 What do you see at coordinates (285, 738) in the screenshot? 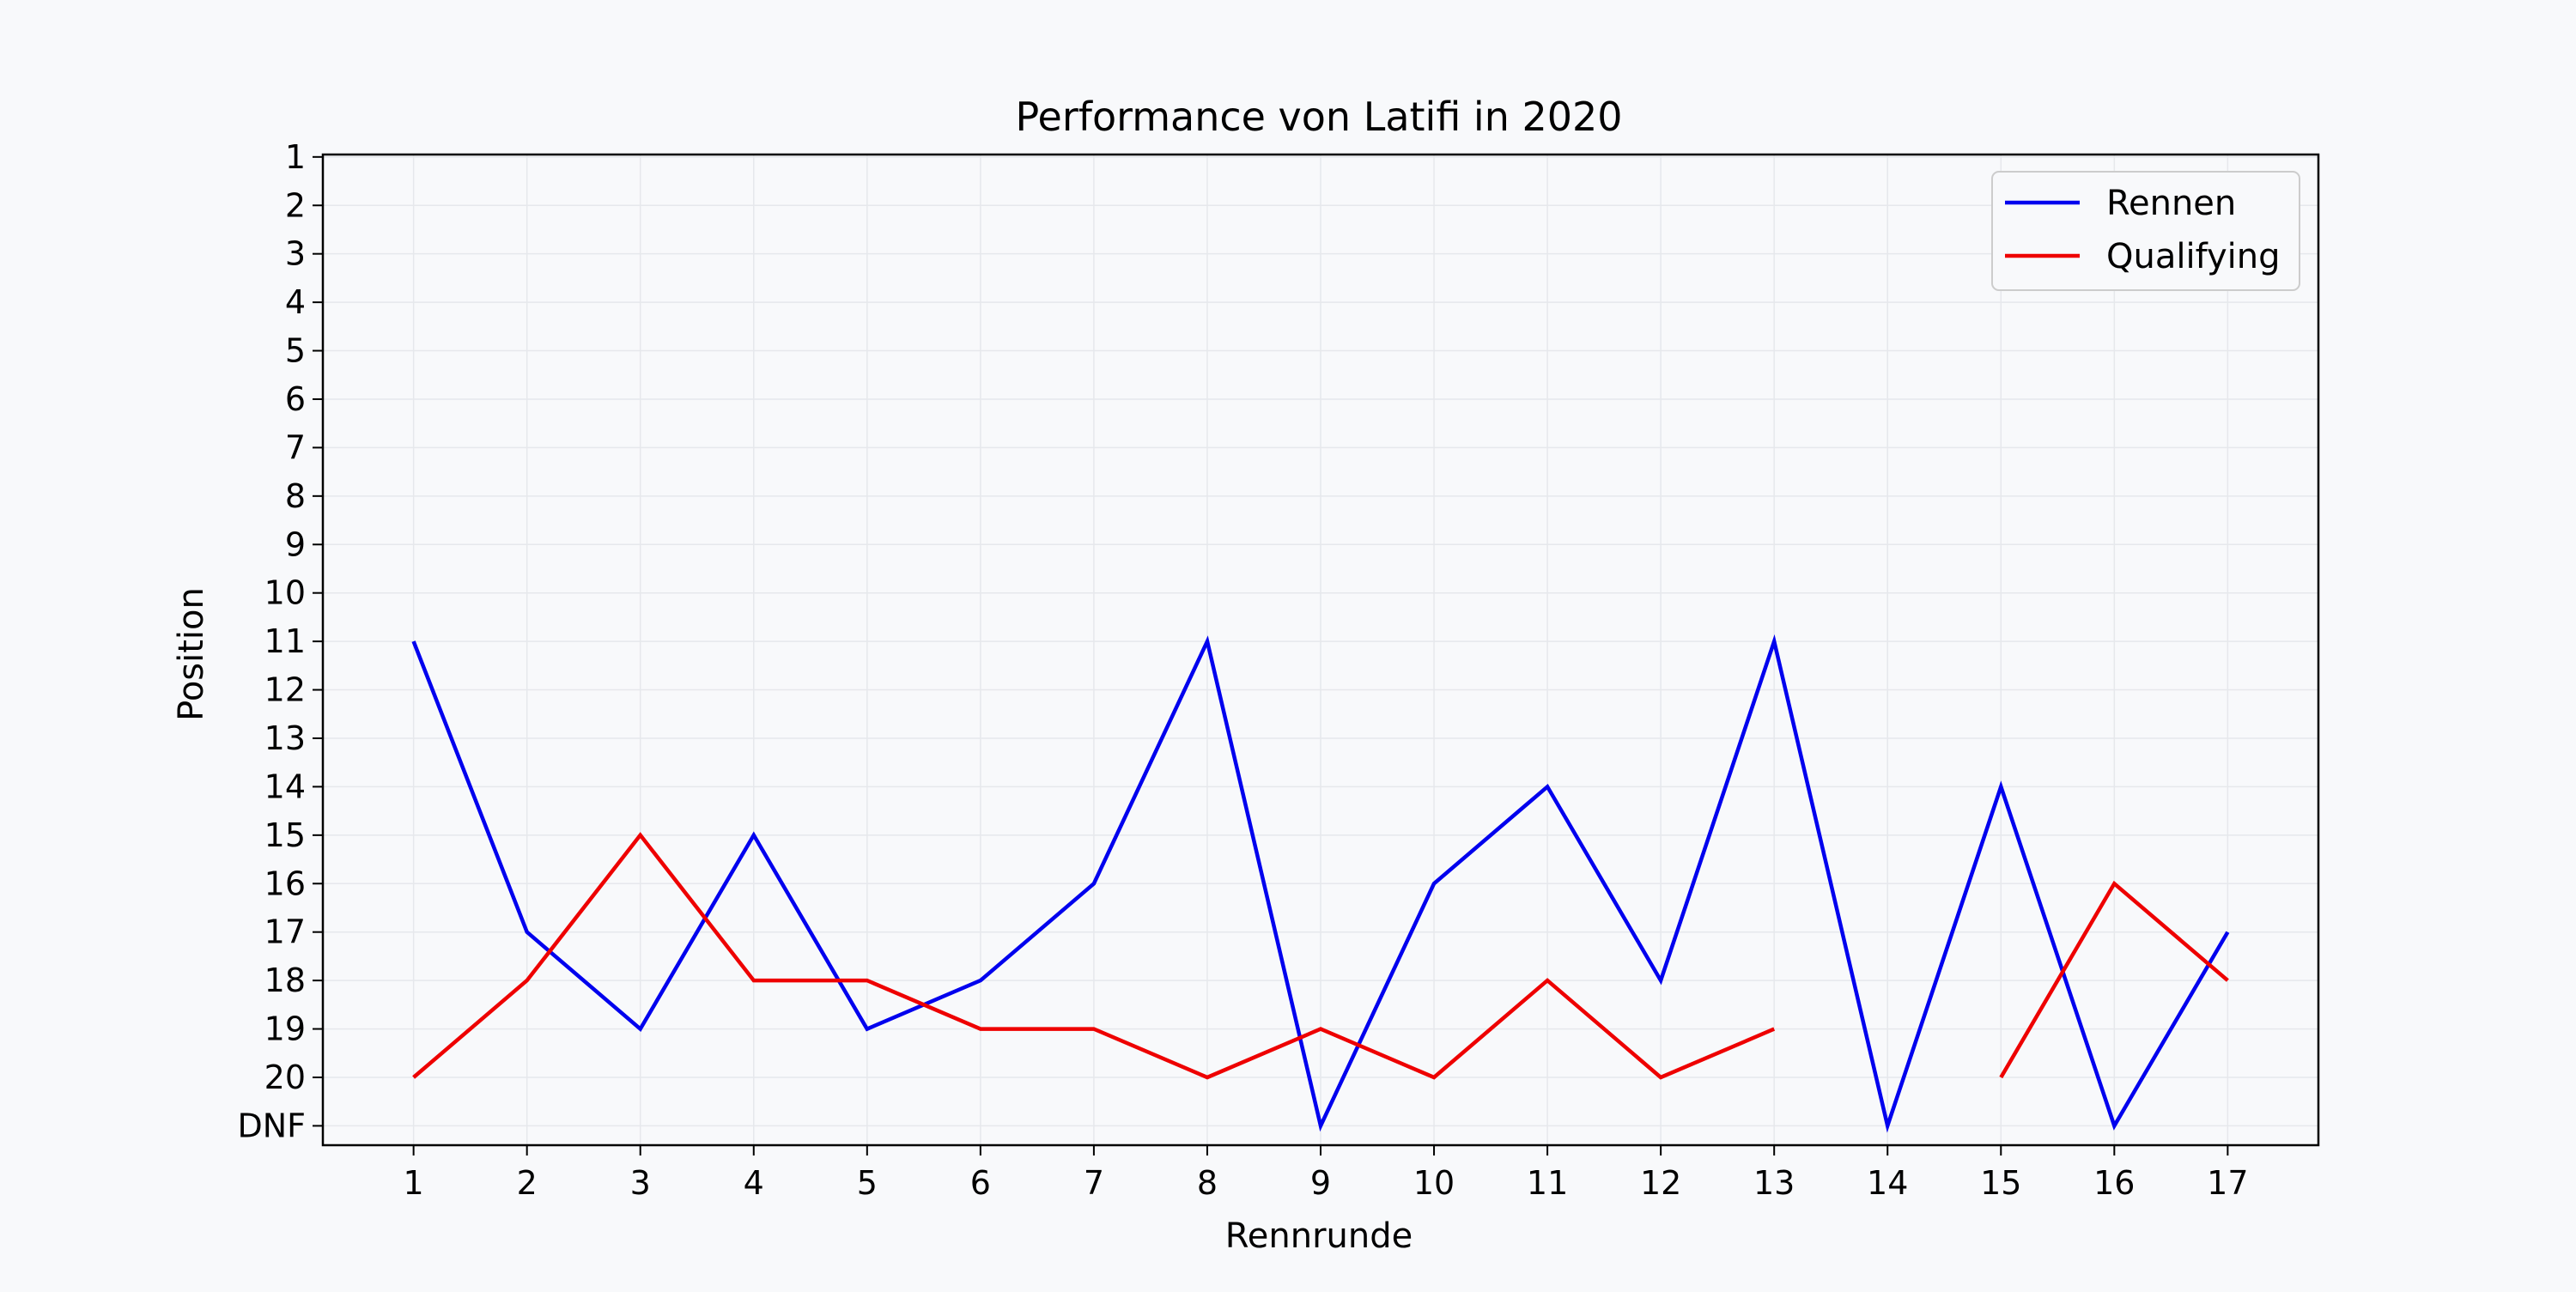
I see `y-tick-label: 13` at bounding box center [285, 738].